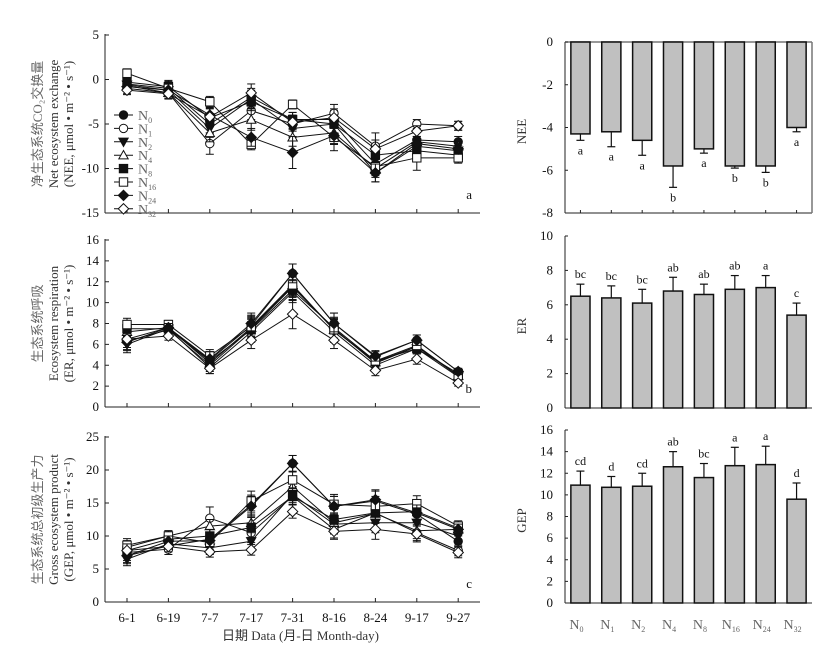 The image size is (830, 653). Describe the element at coordinates (93, 260) in the screenshot. I see `y-tick-label: 14` at that location.